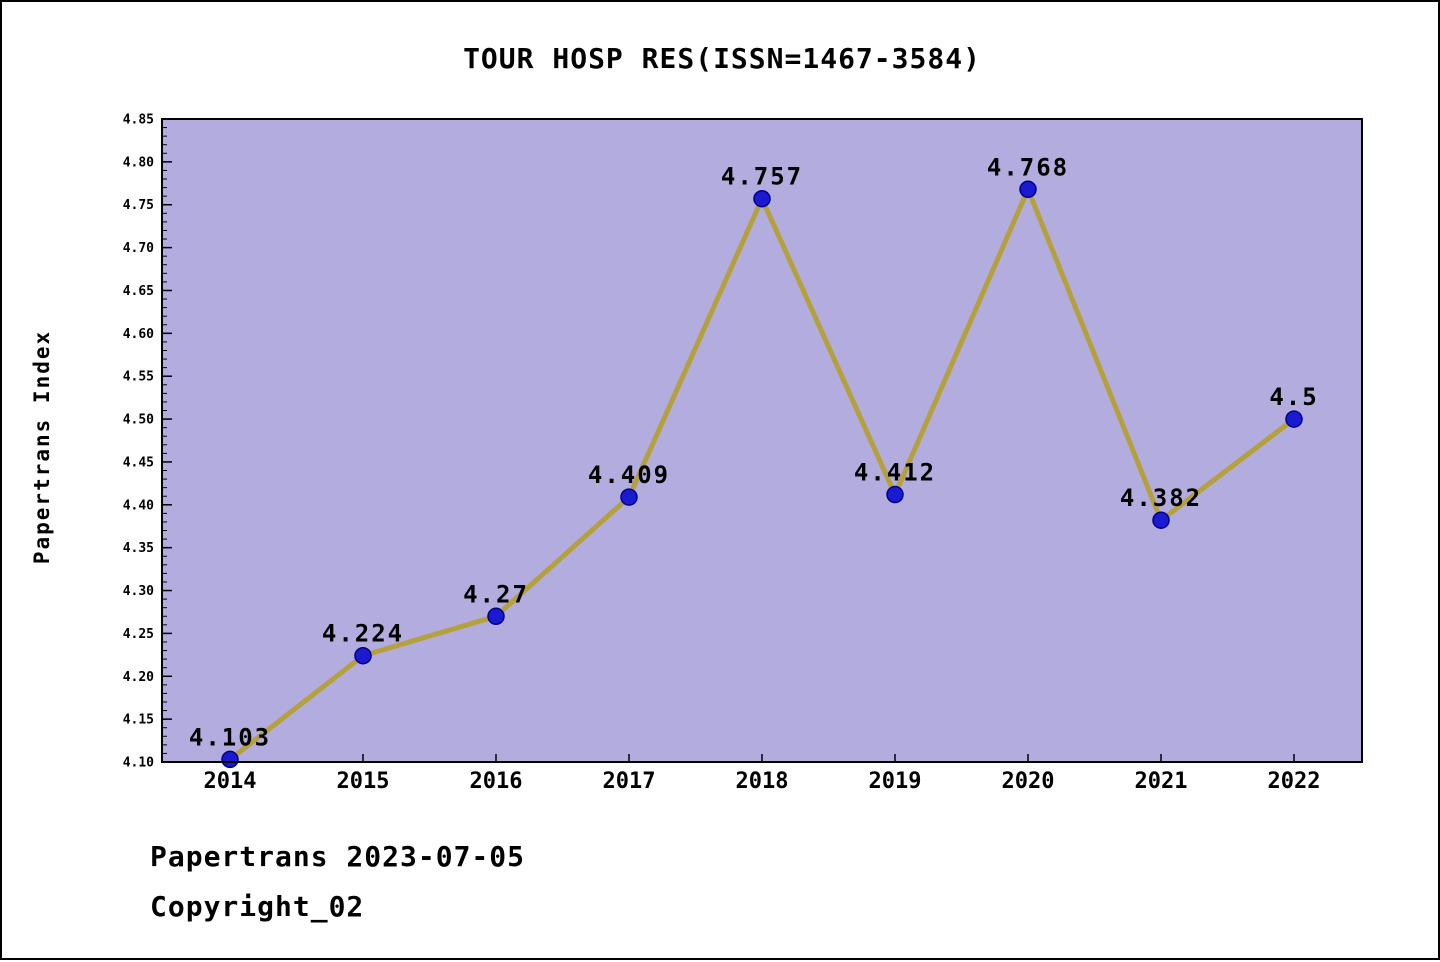  What do you see at coordinates (138, 634) in the screenshot?
I see `y-tick-label: 4.25` at bounding box center [138, 634].